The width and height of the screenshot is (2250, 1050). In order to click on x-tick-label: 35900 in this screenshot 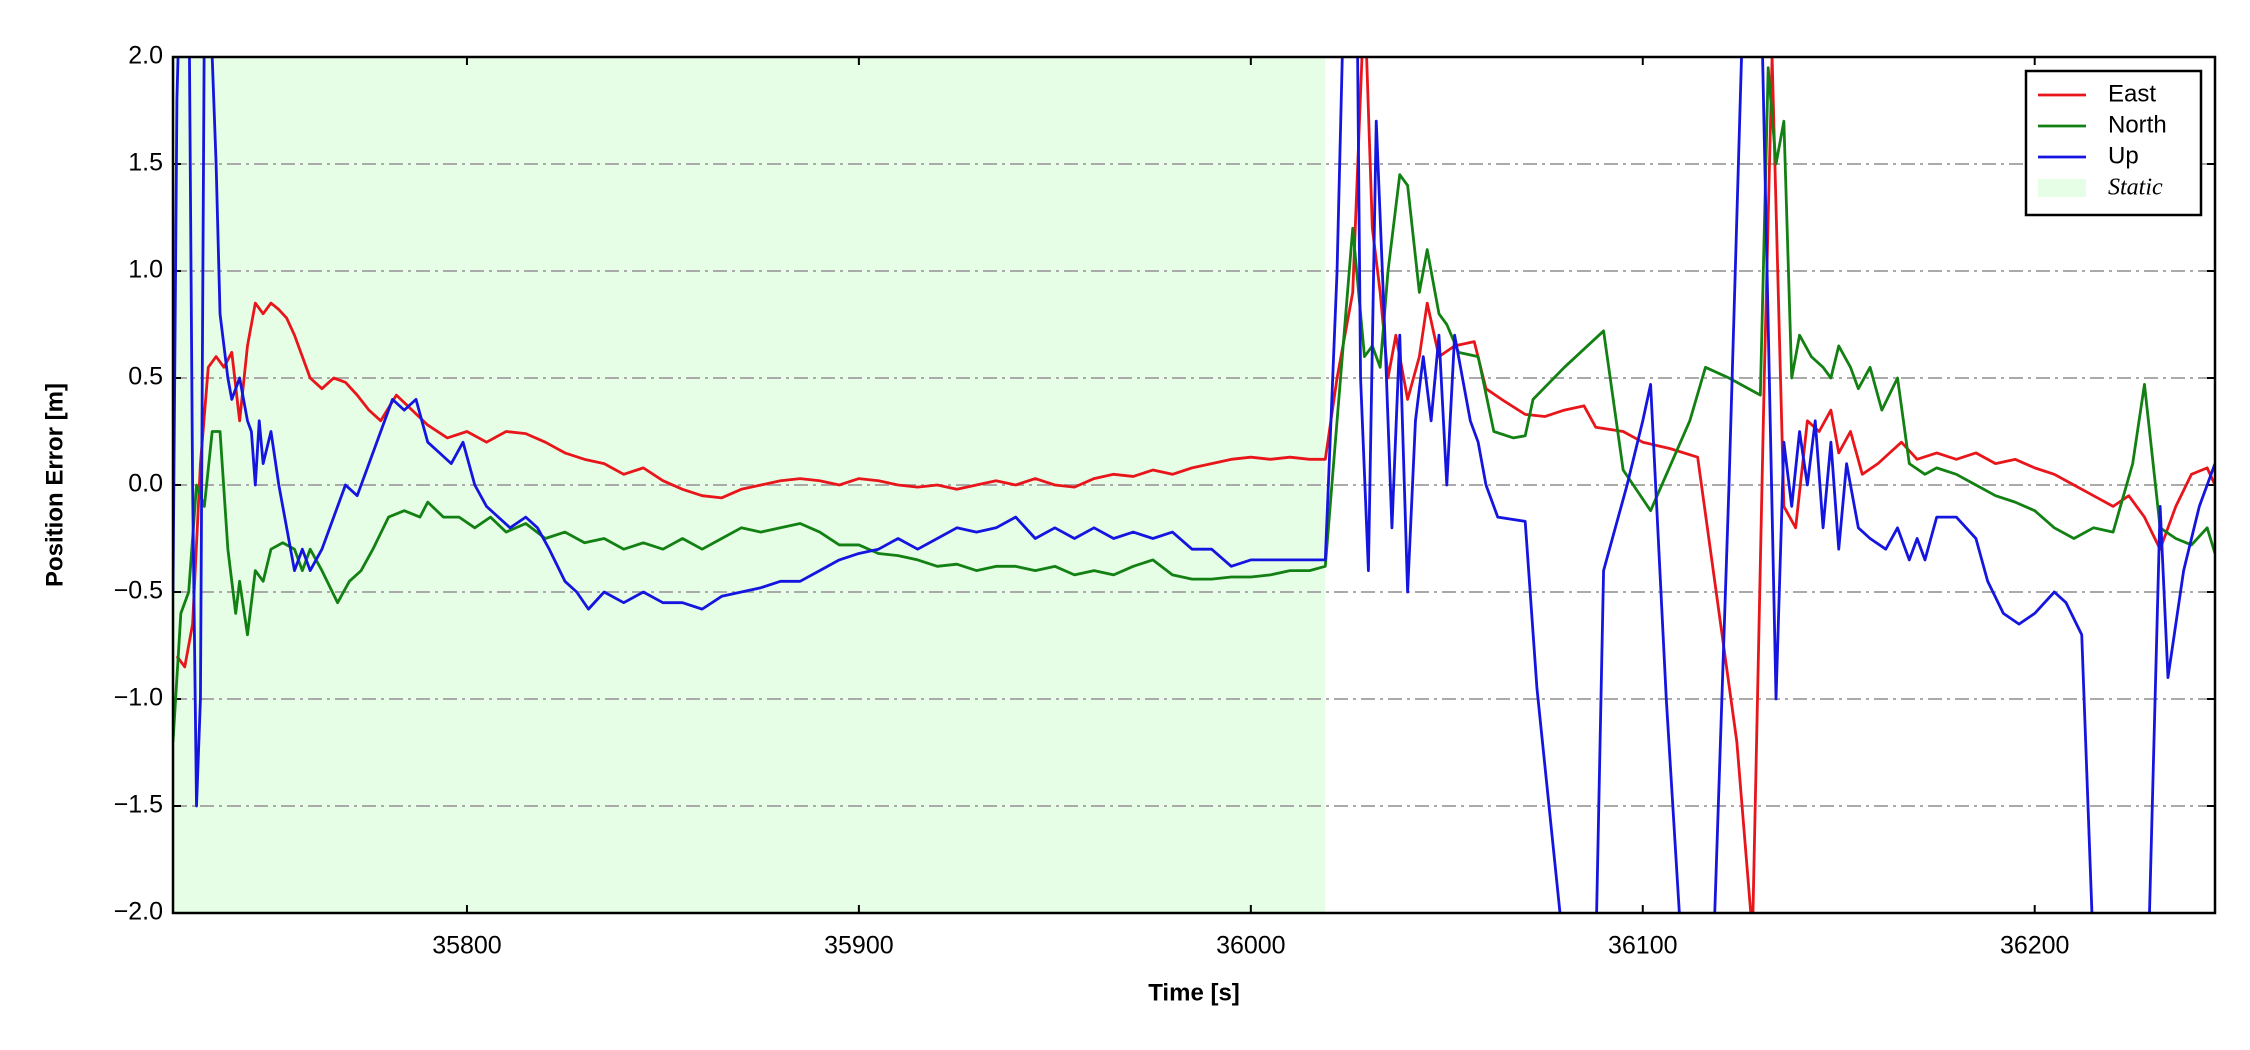, I will do `click(859, 946)`.